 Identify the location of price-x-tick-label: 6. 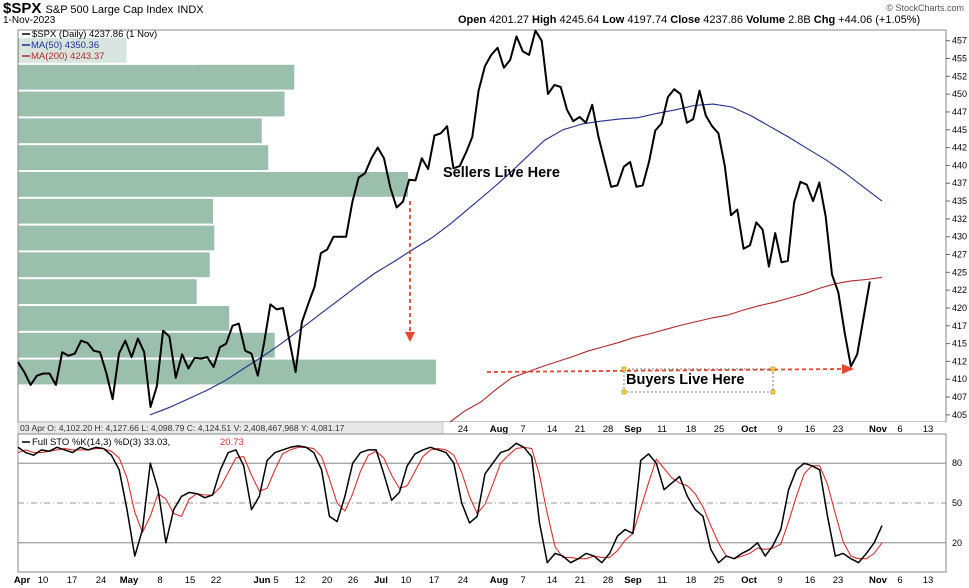
(899, 429).